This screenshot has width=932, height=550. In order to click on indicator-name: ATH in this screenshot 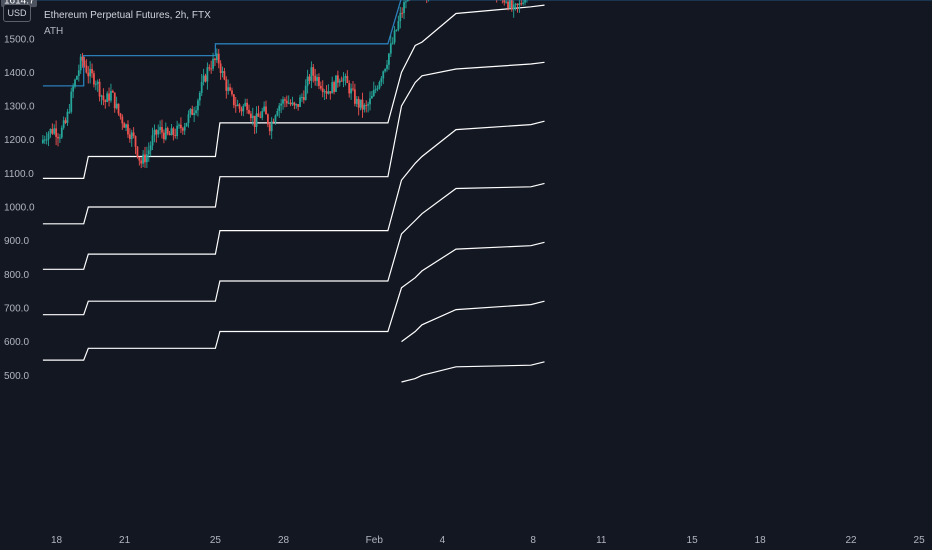, I will do `click(54, 31)`.